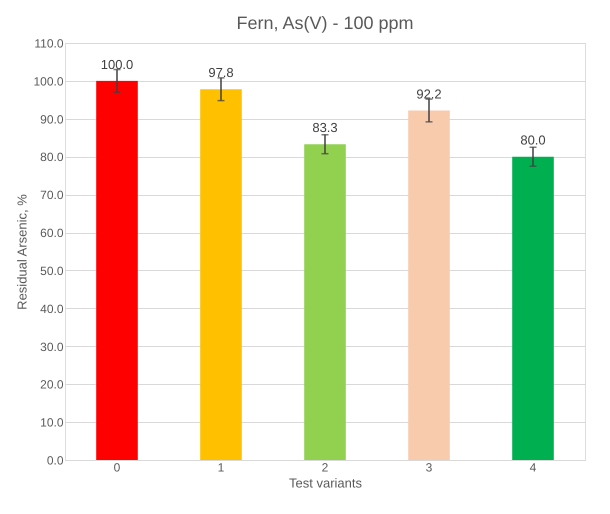  Describe the element at coordinates (52, 423) in the screenshot. I see `y-tick-label: 10.0` at that location.